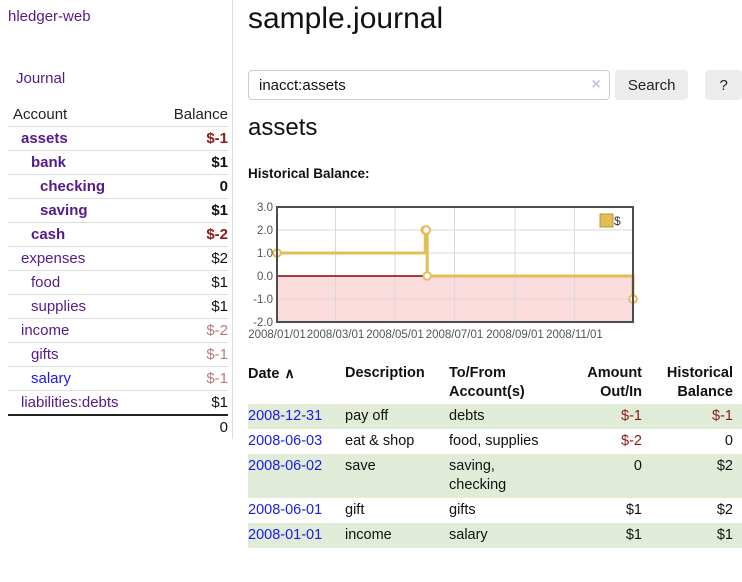 Image resolution: width=742 pixels, height=582 pixels. What do you see at coordinates (631, 441) in the screenshot?
I see `transaction-amount-cell: $-2` at bounding box center [631, 441].